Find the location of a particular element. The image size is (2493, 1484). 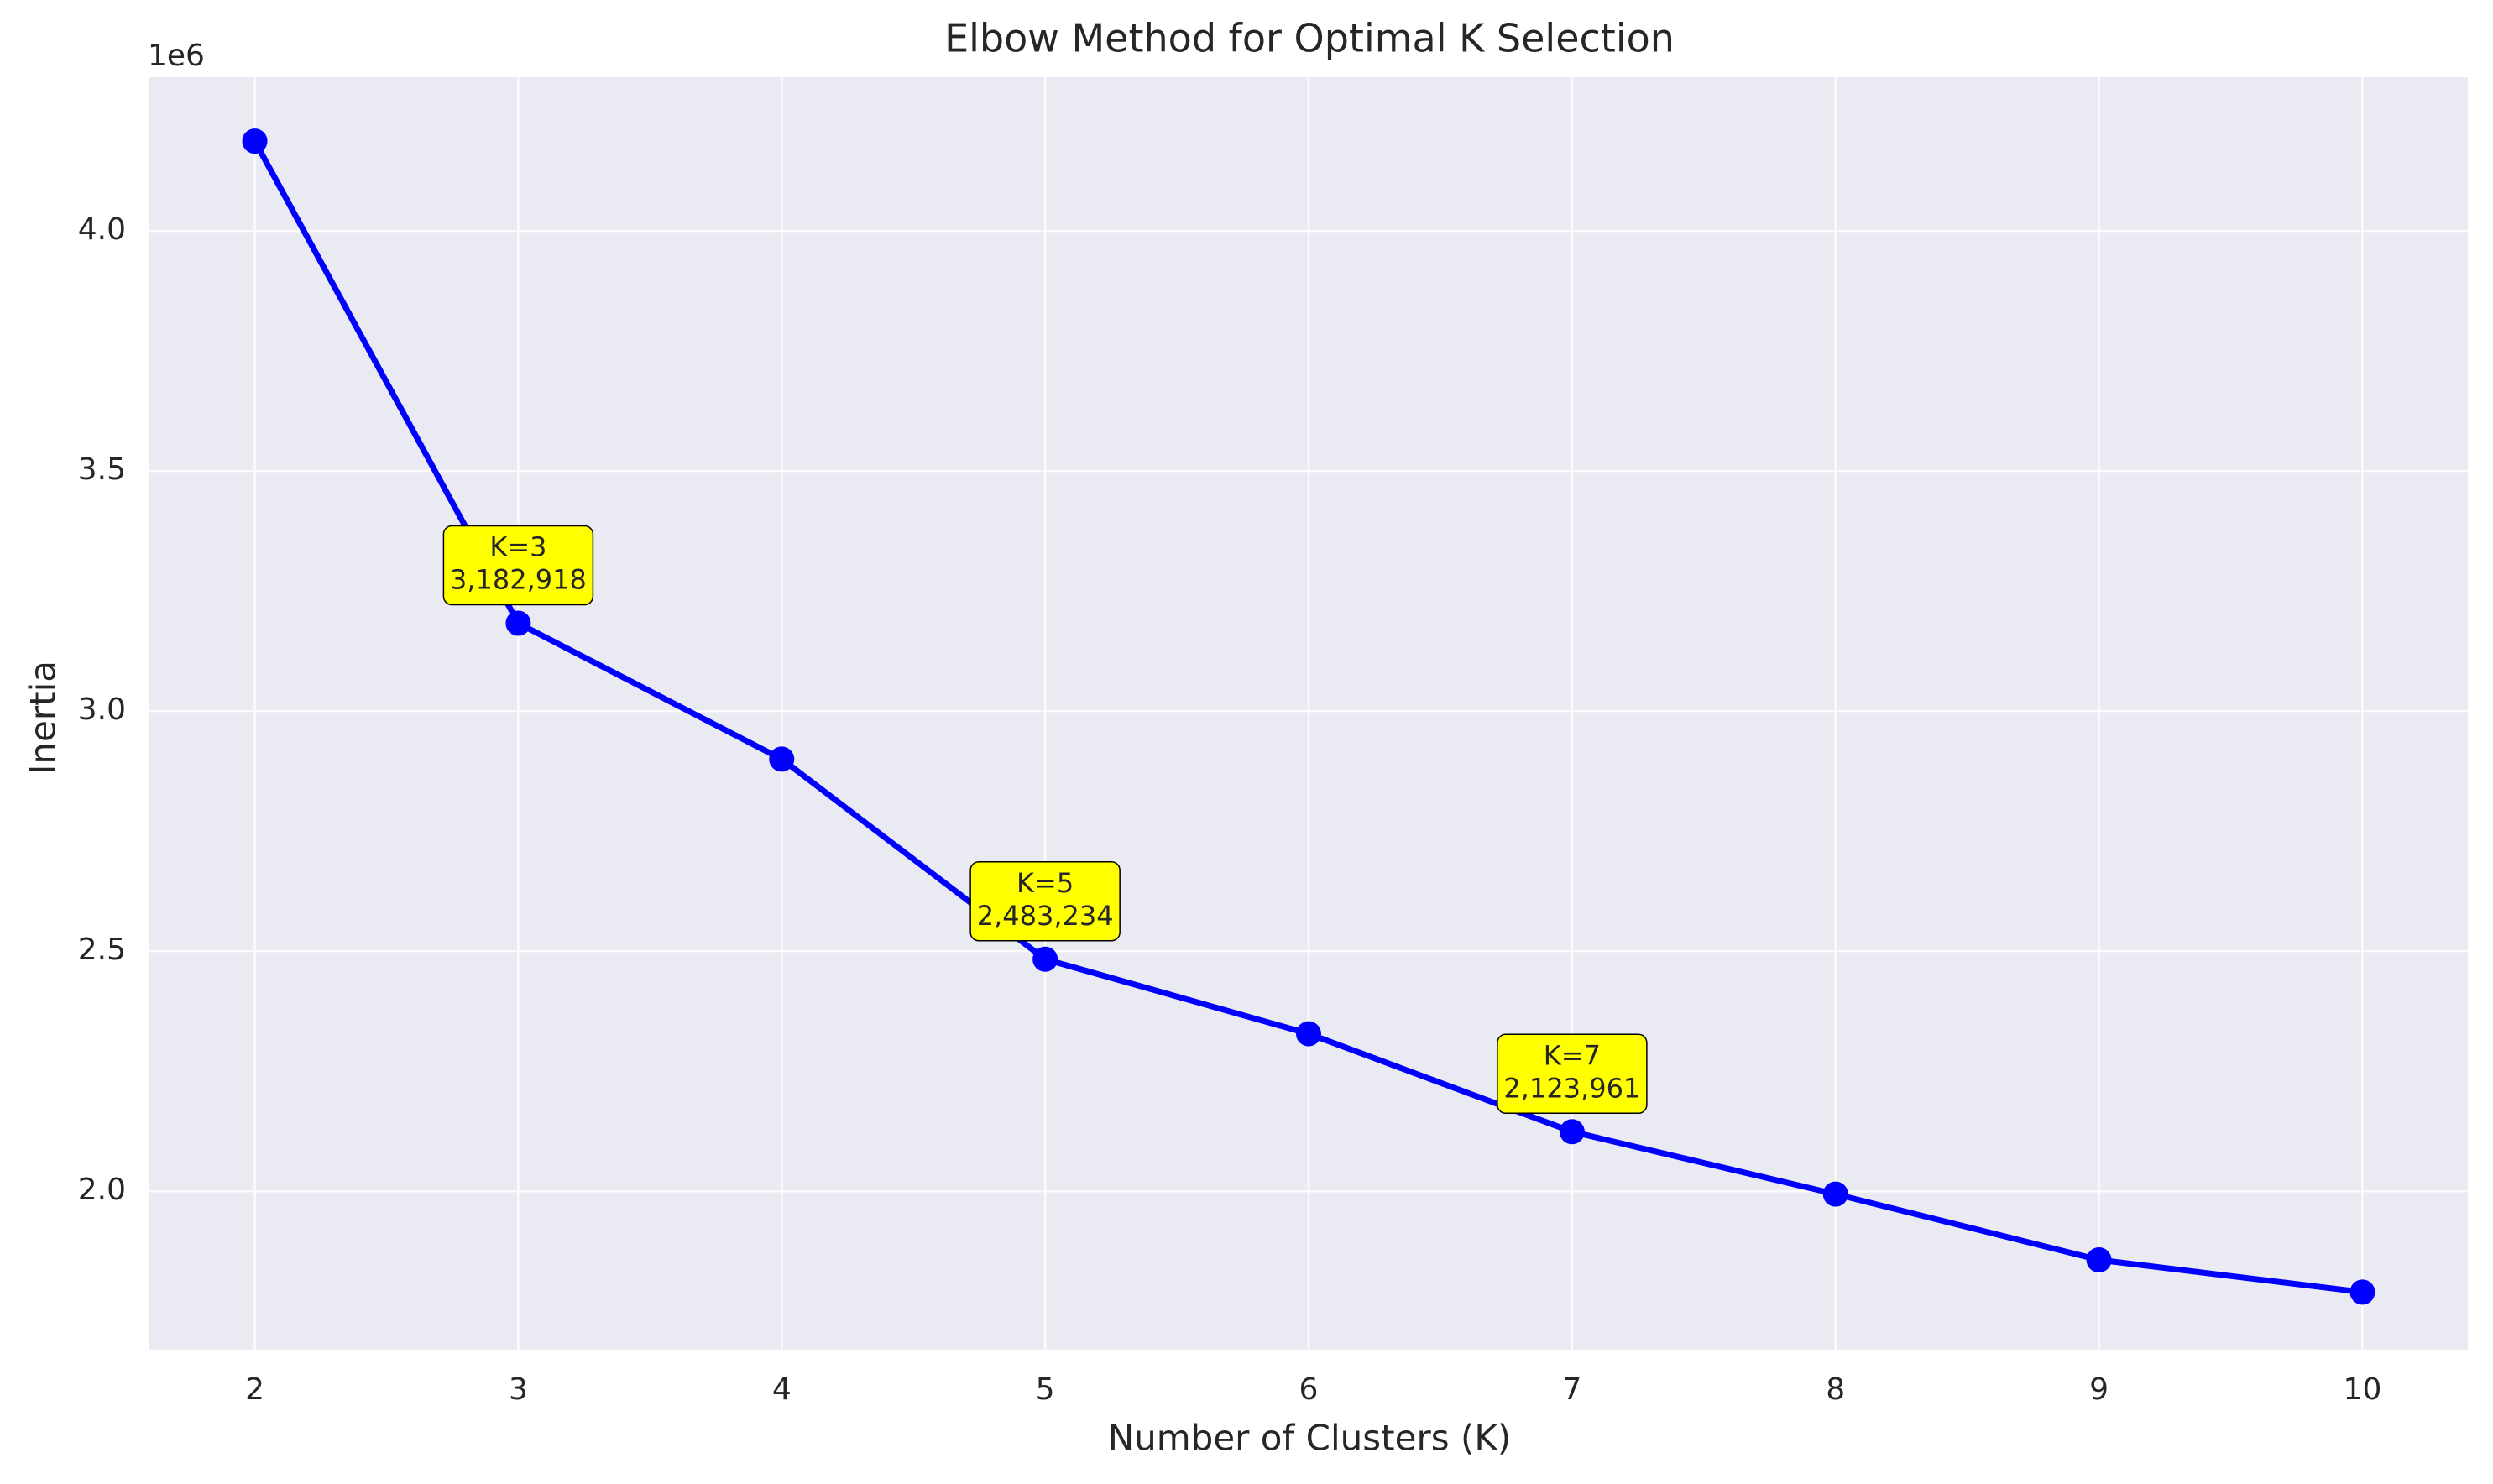

annotation-label: K=7 is located at coordinates (1572, 1055).